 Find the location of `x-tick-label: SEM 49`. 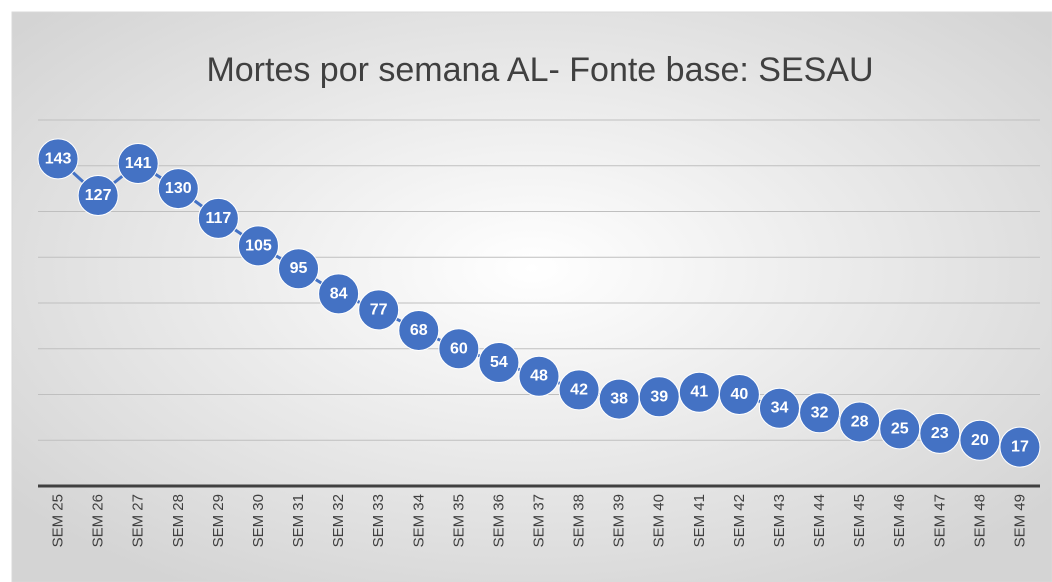

x-tick-label: SEM 49 is located at coordinates (1019, 520).